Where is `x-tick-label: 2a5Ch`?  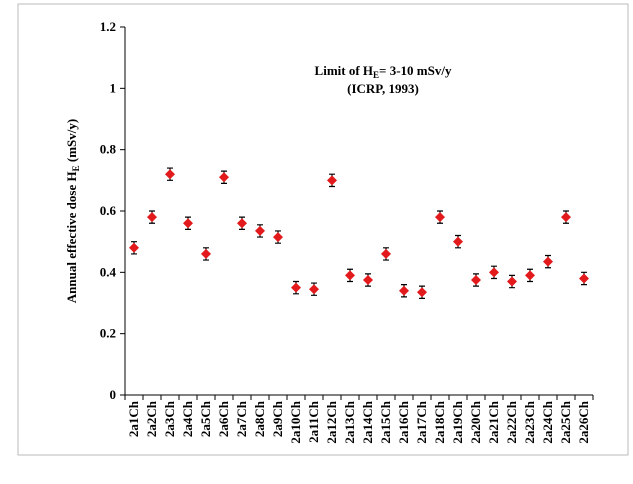
x-tick-label: 2a5Ch is located at coordinates (205, 418).